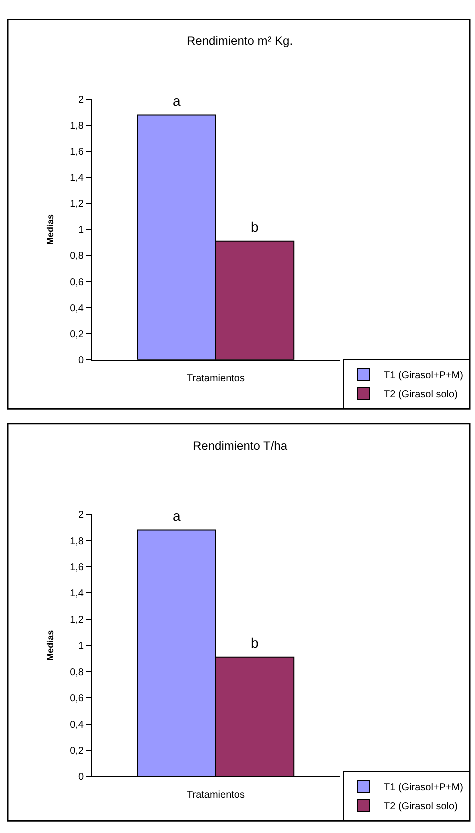  What do you see at coordinates (240, 446) in the screenshot?
I see `chart-title: Rendimiento T/ha` at bounding box center [240, 446].